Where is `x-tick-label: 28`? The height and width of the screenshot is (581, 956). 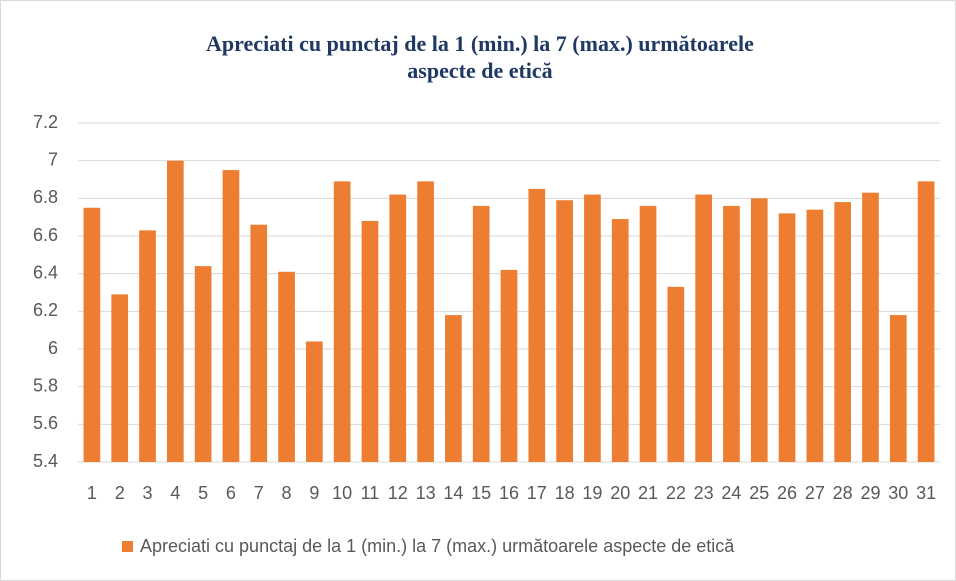 x-tick-label: 28 is located at coordinates (843, 493).